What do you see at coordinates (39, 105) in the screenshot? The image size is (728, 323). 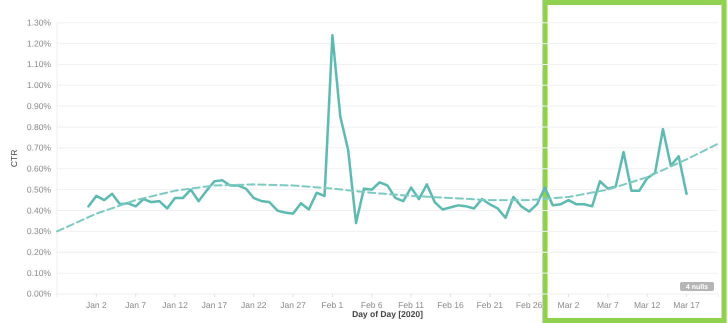 I see `y-tick-label: 0.90%` at bounding box center [39, 105].